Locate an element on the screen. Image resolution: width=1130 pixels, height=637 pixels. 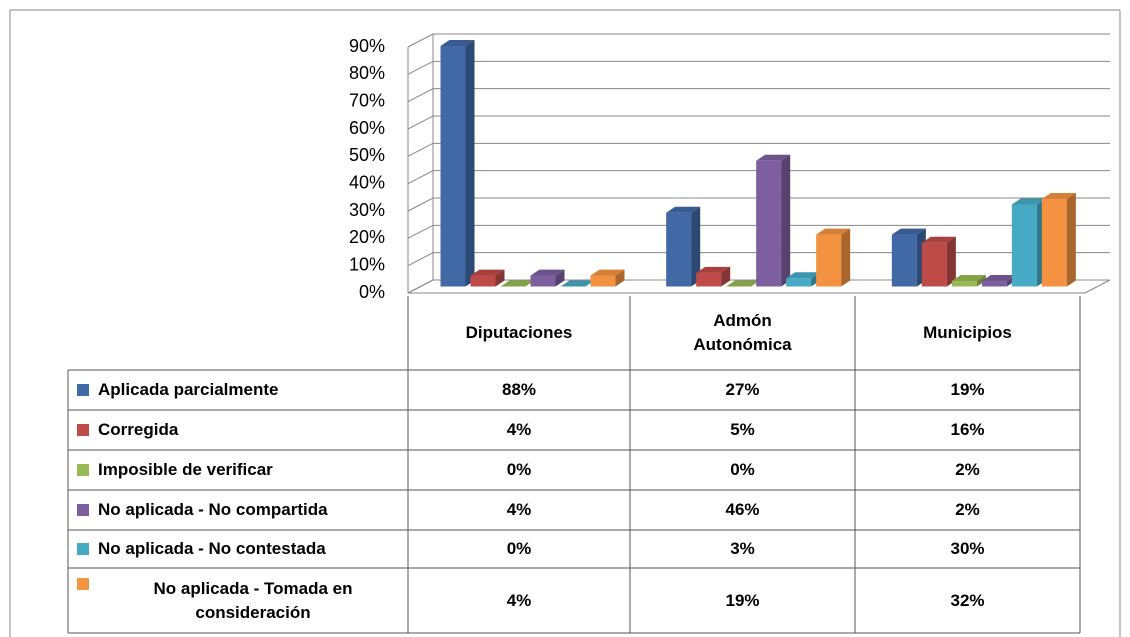
y-tick-label: 90% is located at coordinates (367, 46).